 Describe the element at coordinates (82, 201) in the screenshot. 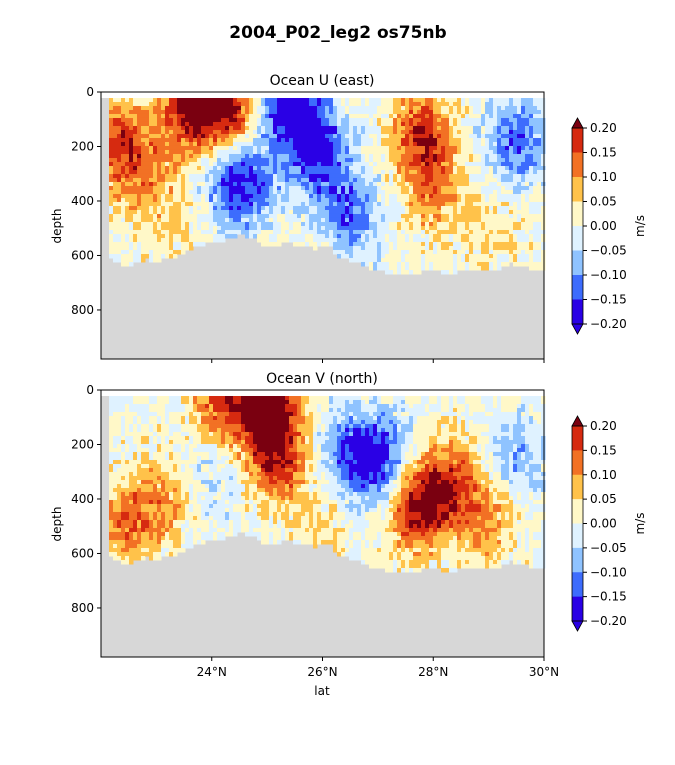

I see `y-tick-label: 400` at that location.